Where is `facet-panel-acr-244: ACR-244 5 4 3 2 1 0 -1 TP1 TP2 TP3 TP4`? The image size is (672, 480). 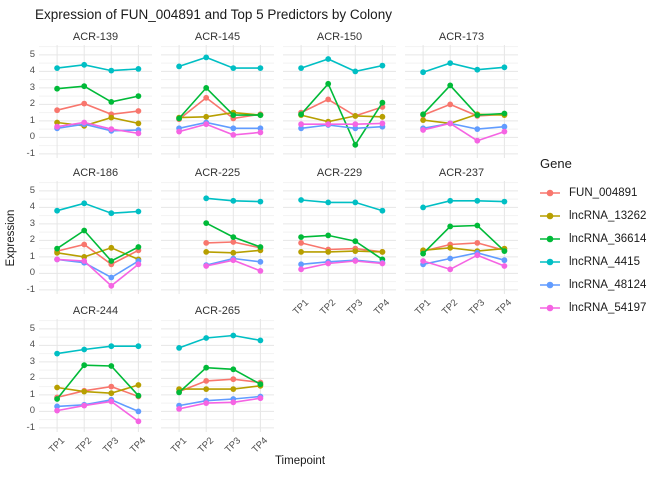
facet-panel-acr-244: ACR-244 5 4 3 2 1 0 -1 TP1 TP2 TP3 TP4 is located at coordinates (89, 379).